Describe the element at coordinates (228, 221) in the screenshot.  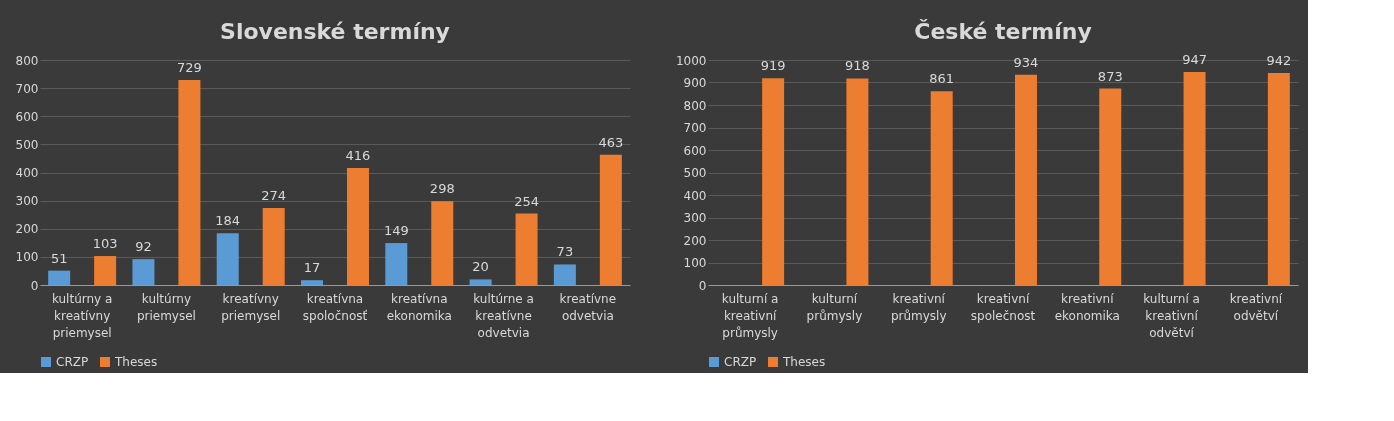
I see `data-label: 184` at that location.